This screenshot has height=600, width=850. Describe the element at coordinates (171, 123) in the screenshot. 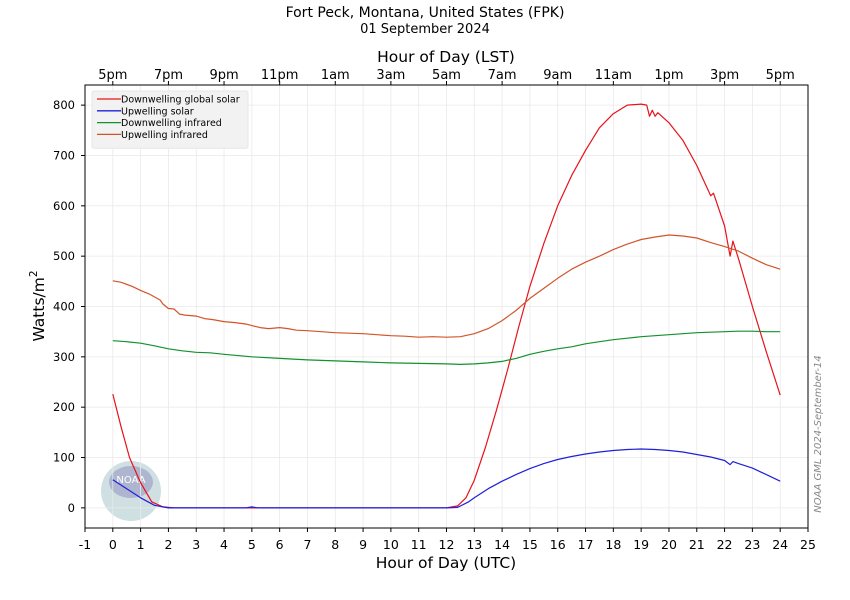

I see `legend-label-dwir: Downwelling infrared` at that location.